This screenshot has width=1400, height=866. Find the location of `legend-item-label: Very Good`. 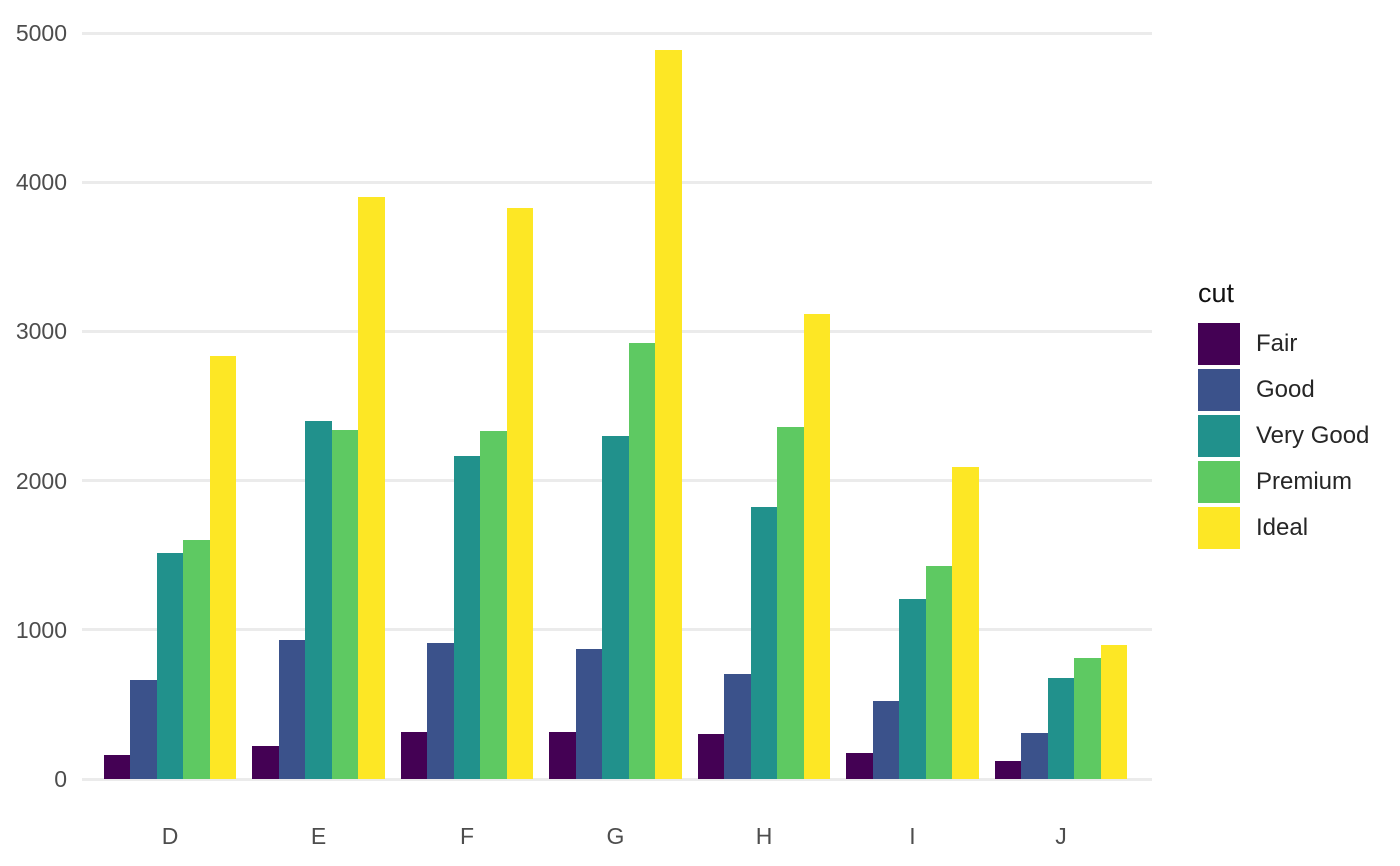

legend-item-label: Very Good is located at coordinates (1313, 435).